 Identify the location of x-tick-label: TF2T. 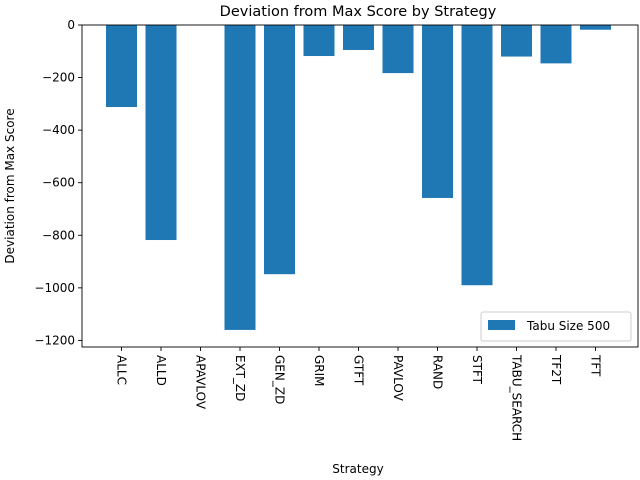
(556, 369).